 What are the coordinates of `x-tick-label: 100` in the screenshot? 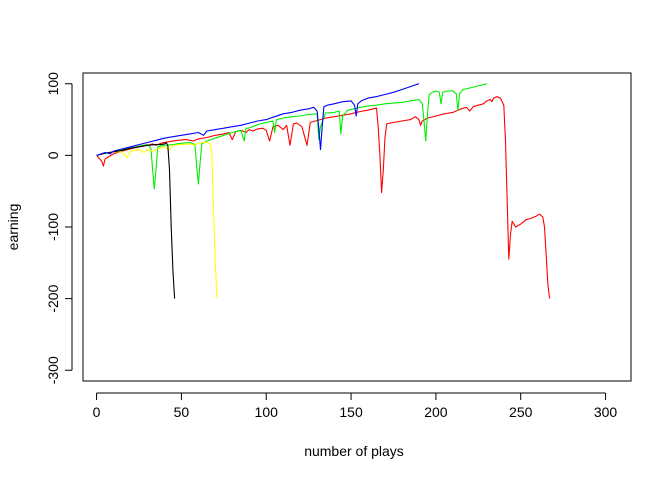 It's located at (267, 412).